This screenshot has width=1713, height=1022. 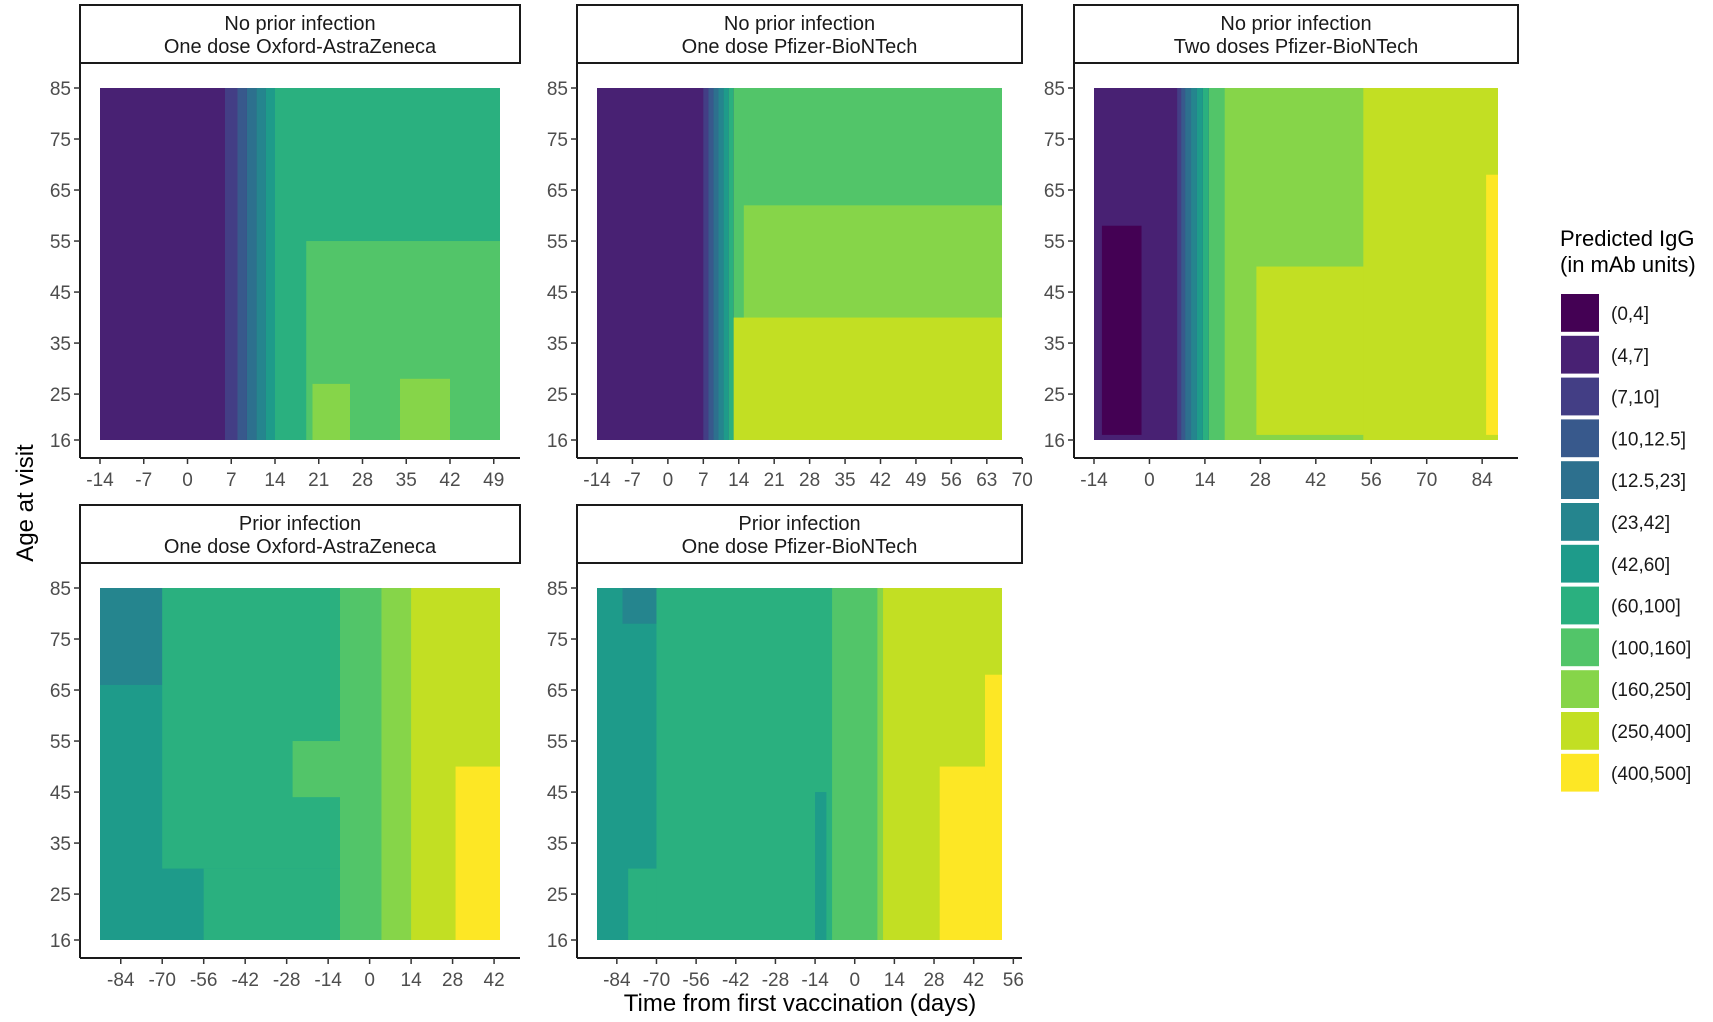 What do you see at coordinates (986, 480) in the screenshot?
I see `x-tick-label: 63` at bounding box center [986, 480].